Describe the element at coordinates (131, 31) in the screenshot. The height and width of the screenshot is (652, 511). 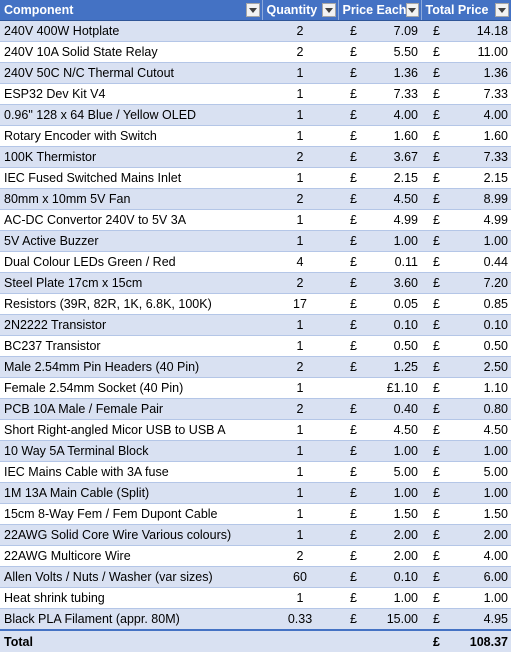
I see `component-cell: 240V 400W Hotplate` at that location.